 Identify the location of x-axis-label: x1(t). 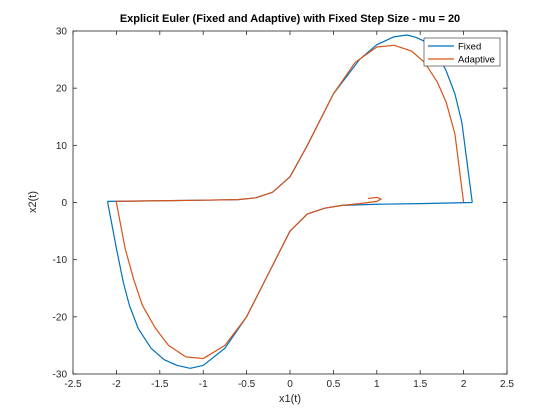
(290, 399).